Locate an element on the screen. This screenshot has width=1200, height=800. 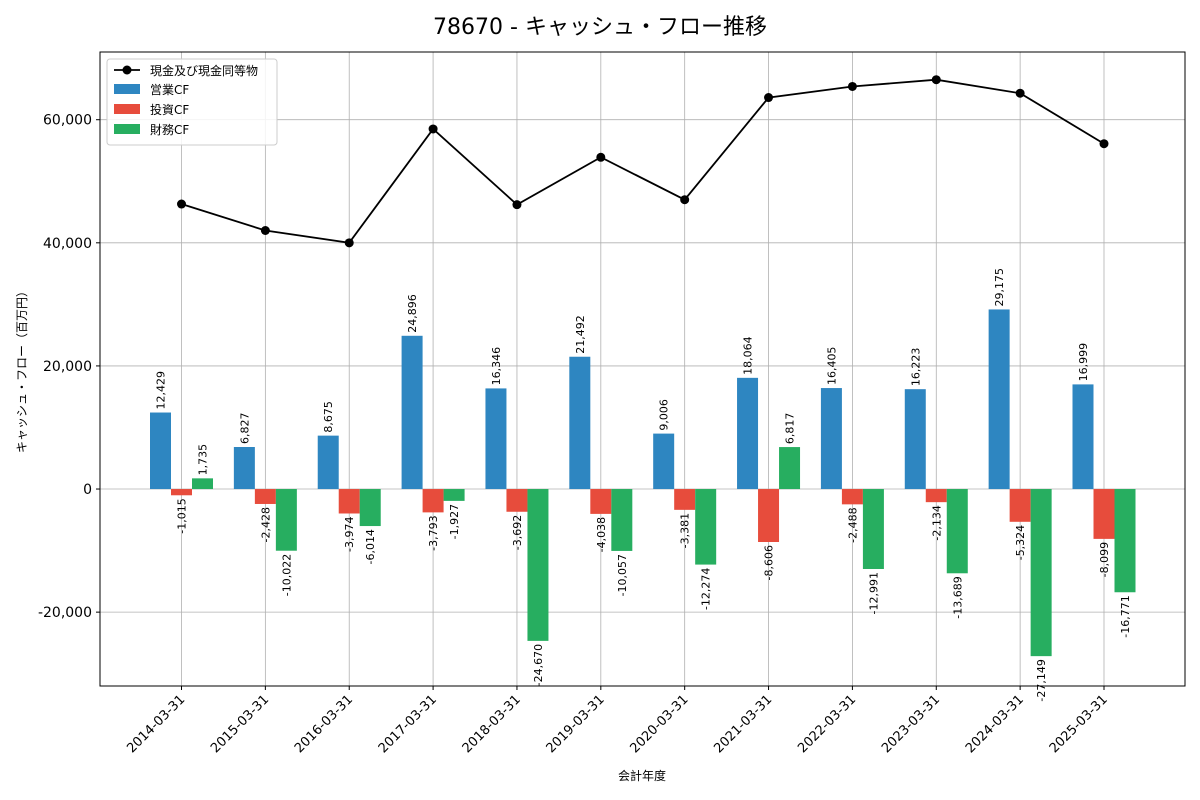
y-axis-ticks: -20,000 0 20,000 40,000 60,000 is located at coordinates (69, 367).